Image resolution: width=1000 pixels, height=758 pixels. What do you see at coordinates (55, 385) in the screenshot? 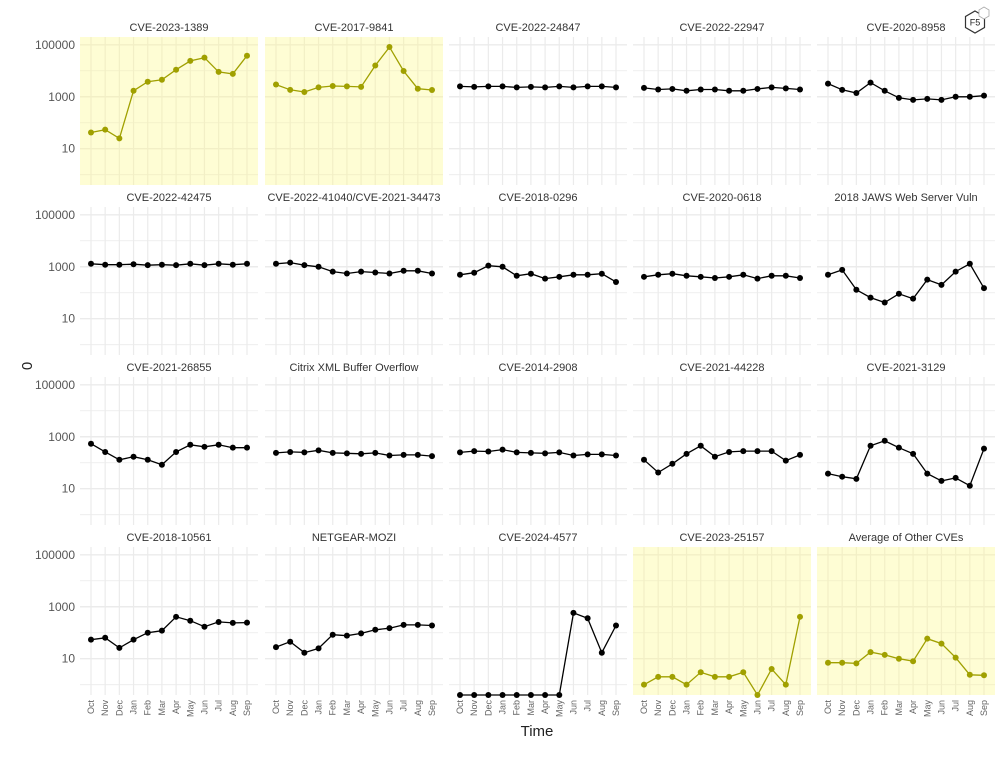
I see `y-tick-label: 100000` at bounding box center [55, 385].